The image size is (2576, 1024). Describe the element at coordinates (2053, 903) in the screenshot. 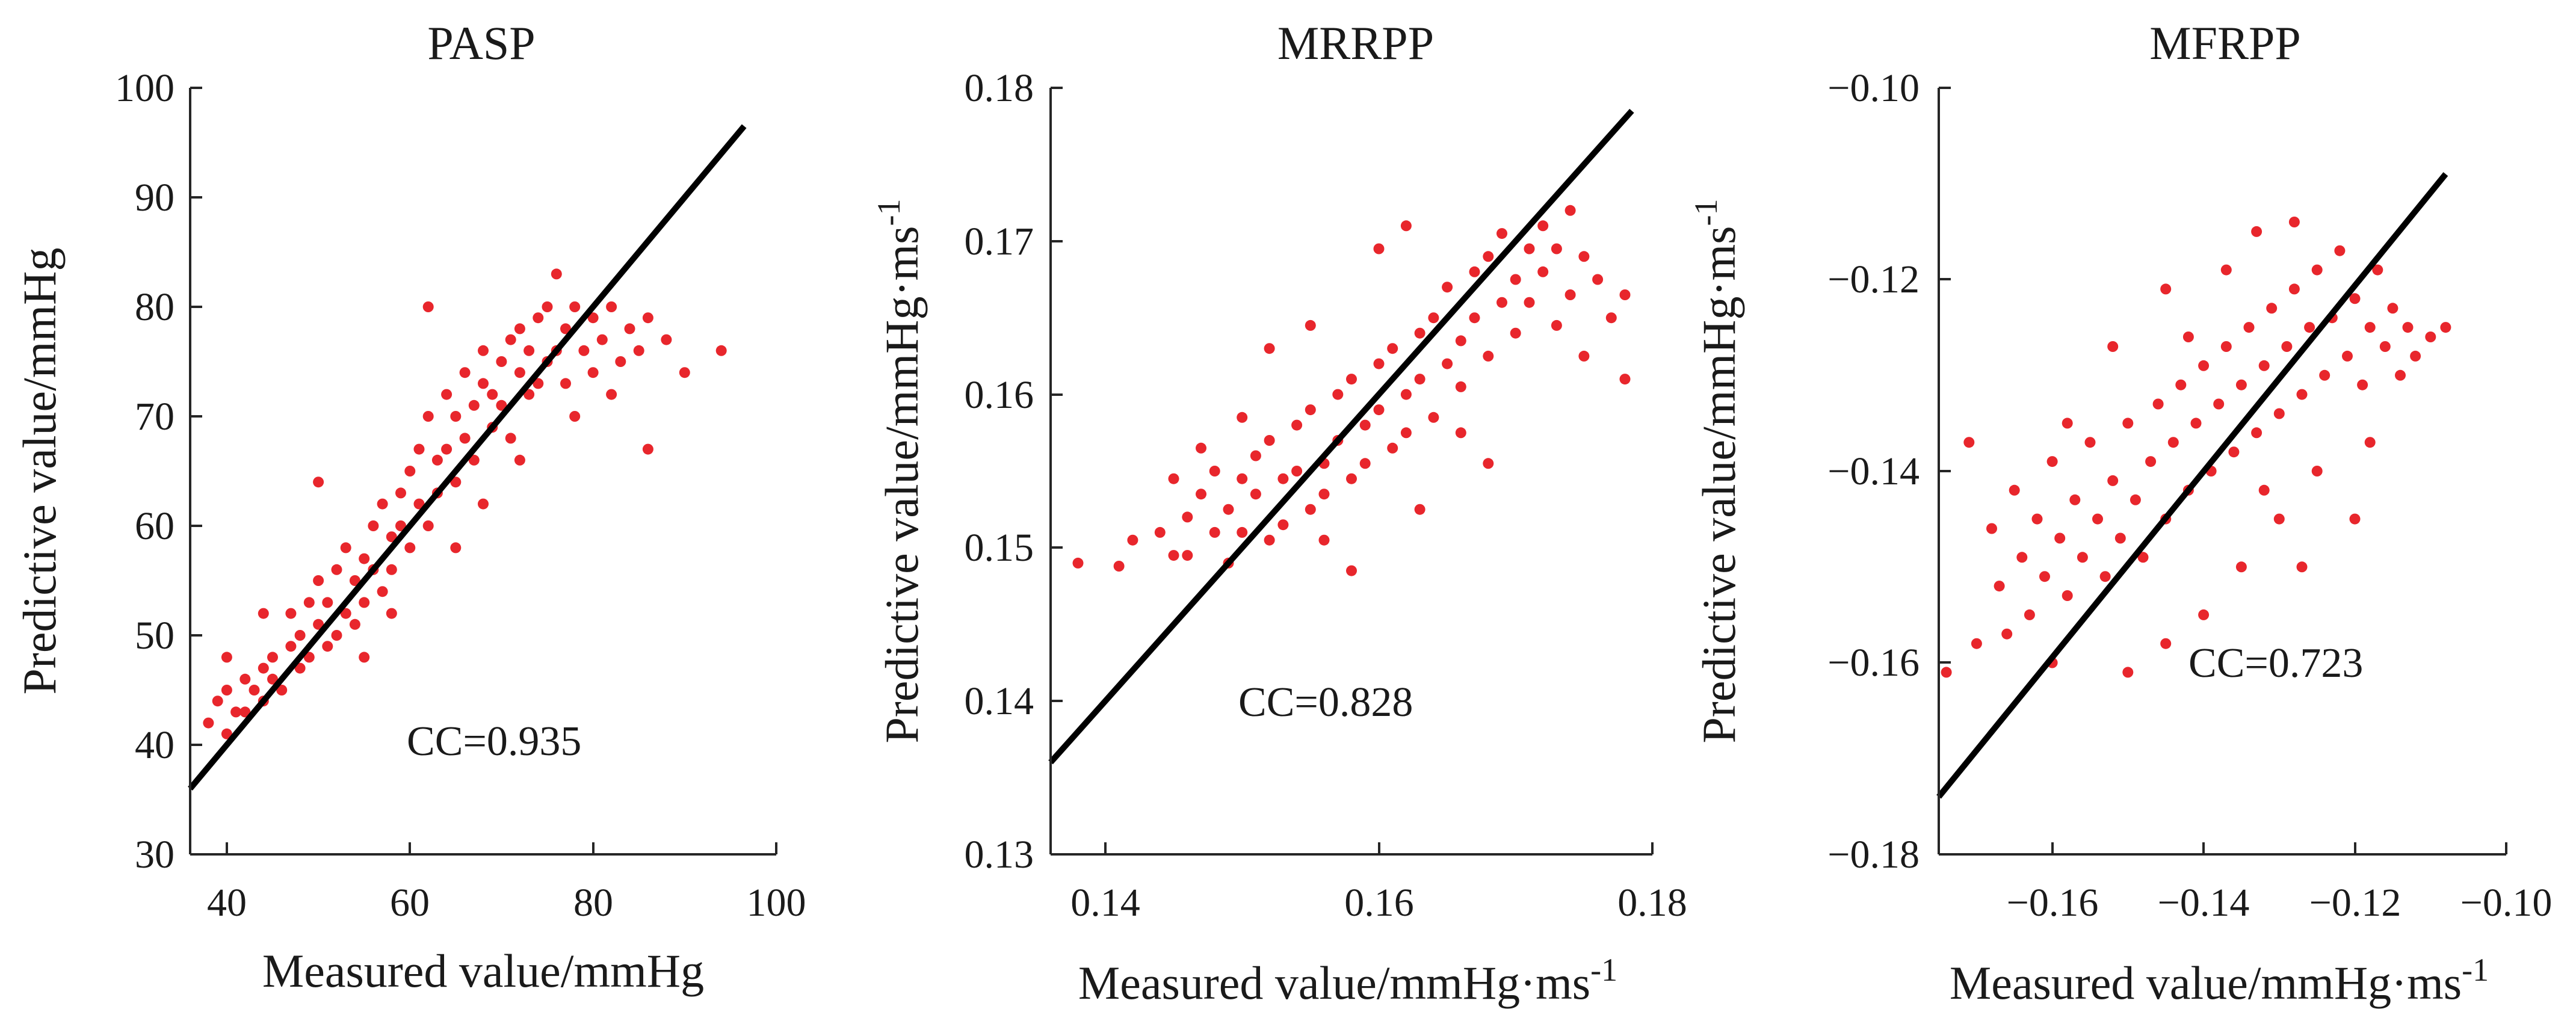

I see `x-tick-label: −0.16` at that location.